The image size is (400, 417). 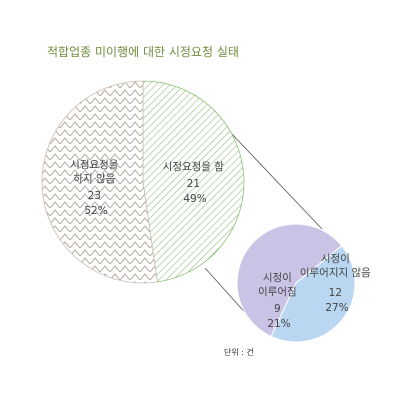 I want to click on svg-text: 시정요청을 함 21 49%, so click(x=195, y=183).